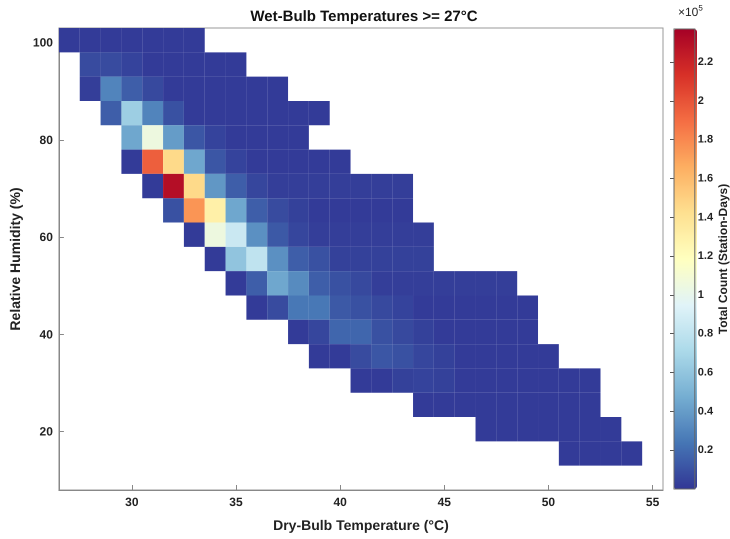  I want to click on color-bar-label: 1.8, so click(706, 140).